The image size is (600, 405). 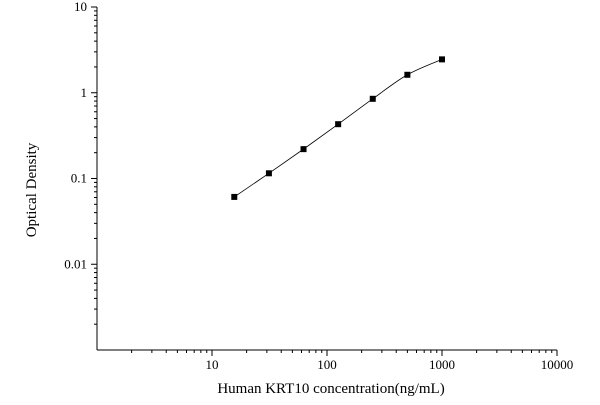 I want to click on y-tick-label: 0.1, so click(x=79, y=178).